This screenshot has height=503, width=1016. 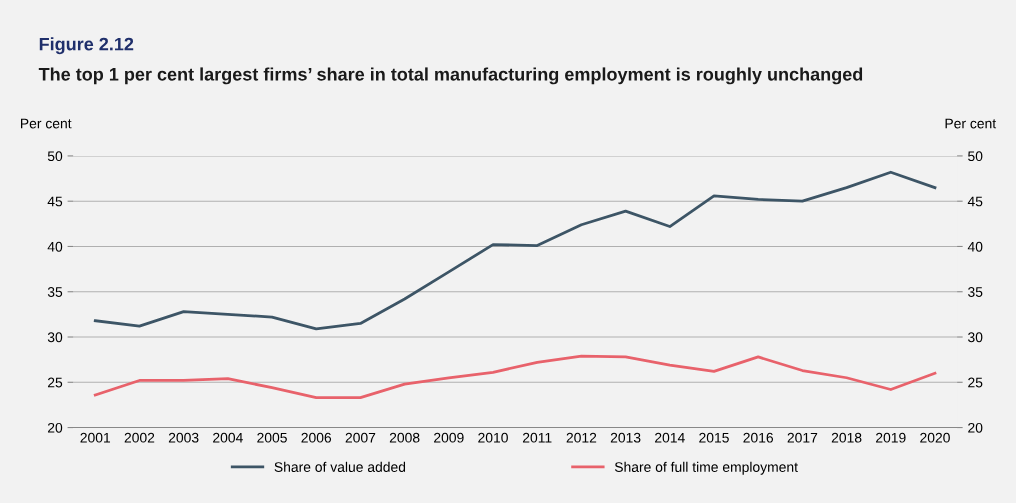 What do you see at coordinates (581, 437) in the screenshot?
I see `x-tick-label: 2012` at bounding box center [581, 437].